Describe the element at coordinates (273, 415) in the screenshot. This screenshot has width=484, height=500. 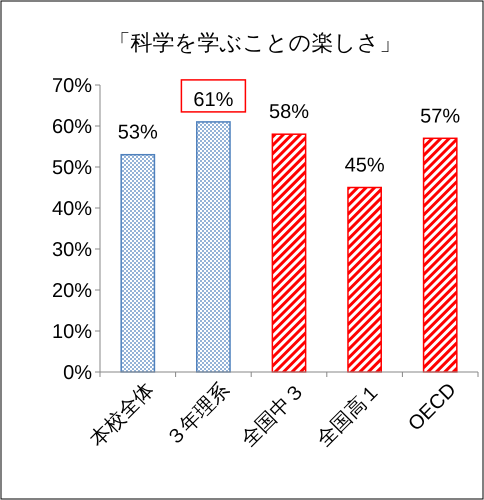
I see `x-tick-label: 全国中３` at that location.